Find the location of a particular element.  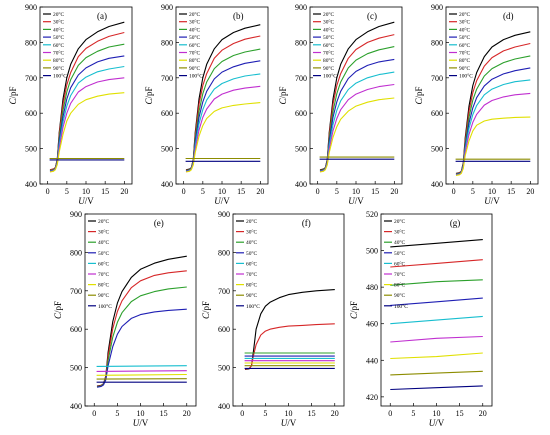

legend-entry: 100°C is located at coordinates (330, 76).